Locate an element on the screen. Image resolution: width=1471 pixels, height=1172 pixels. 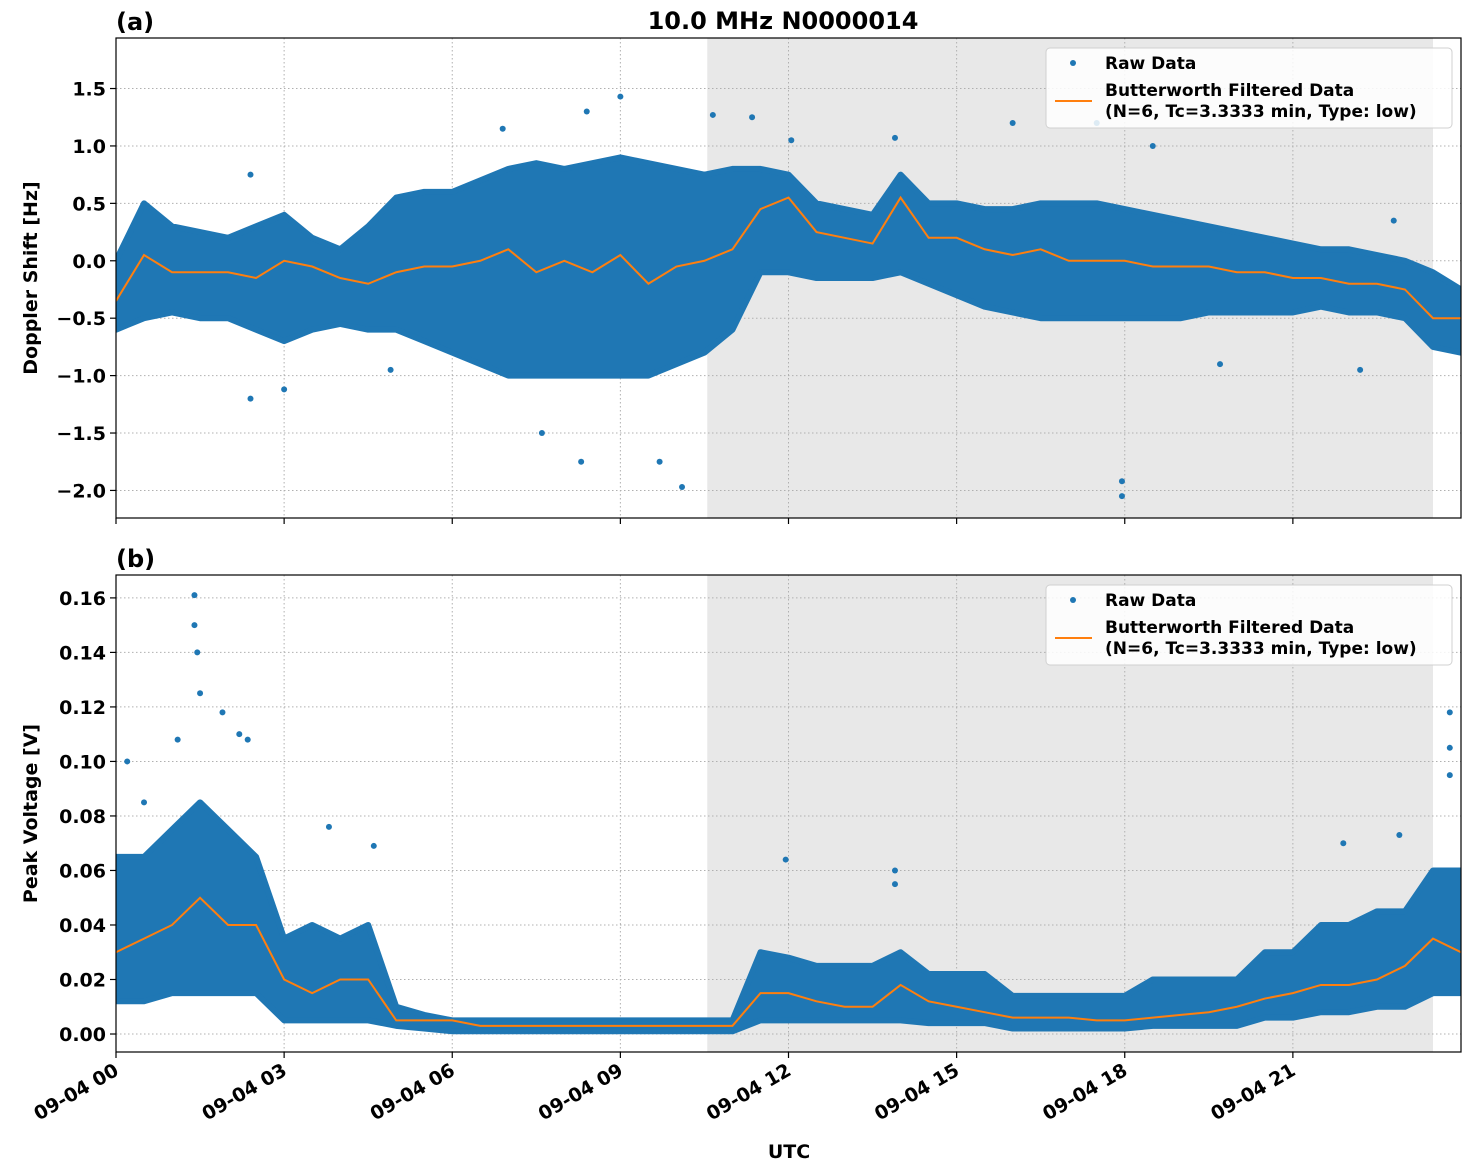
y-tick-label: 0.00 is located at coordinates (82, 1035).